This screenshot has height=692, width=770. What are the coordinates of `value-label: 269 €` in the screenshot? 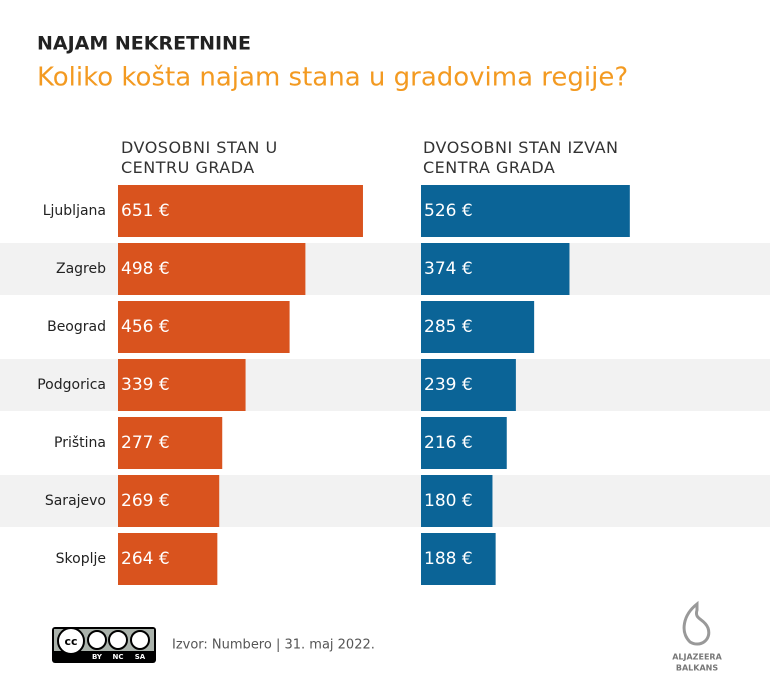 It's located at (145, 501).